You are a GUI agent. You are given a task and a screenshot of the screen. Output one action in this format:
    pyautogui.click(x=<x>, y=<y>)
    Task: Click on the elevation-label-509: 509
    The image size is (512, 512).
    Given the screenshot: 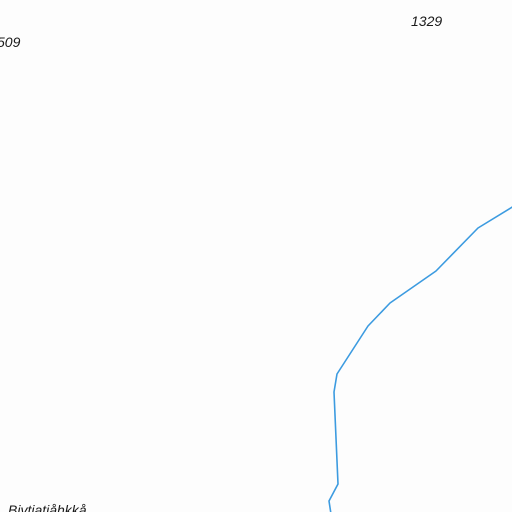 What is the action you would take?
    pyautogui.click(x=10, y=42)
    